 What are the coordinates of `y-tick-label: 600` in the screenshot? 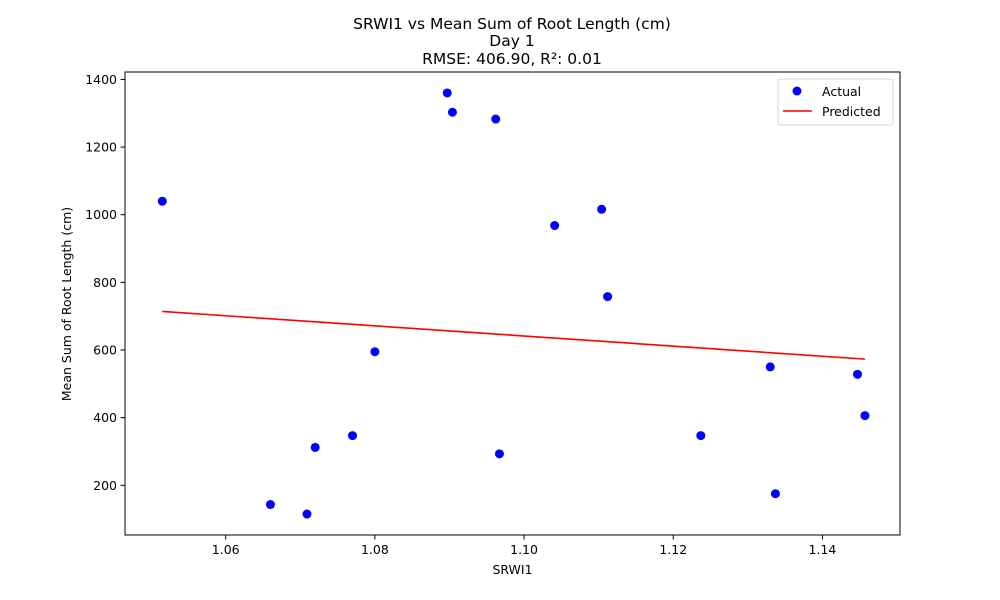 It's located at (105, 350).